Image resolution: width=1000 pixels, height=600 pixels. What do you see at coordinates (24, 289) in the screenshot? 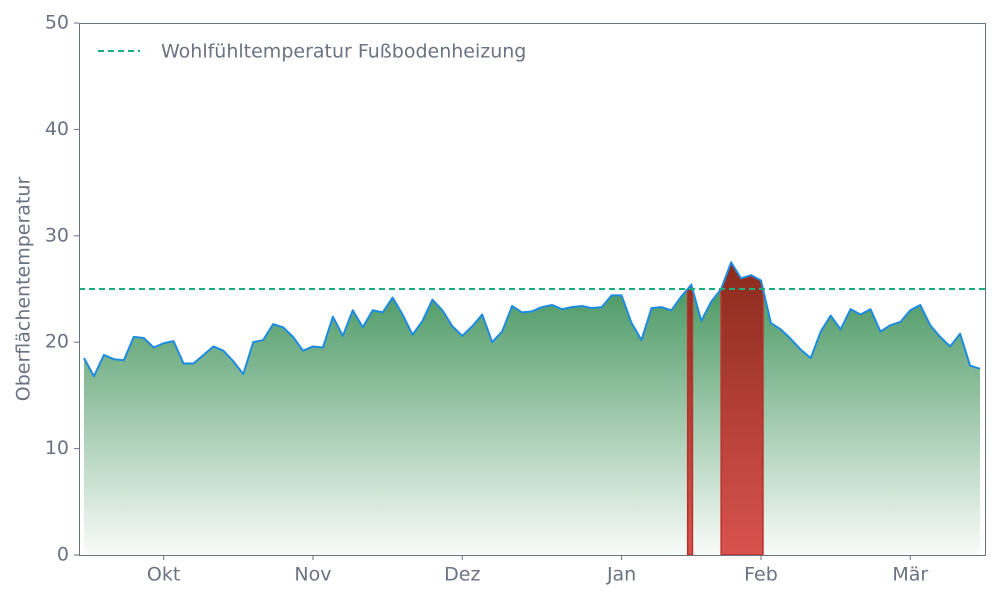
I see `y-axis-label: Oberflächentemperatur` at bounding box center [24, 289].